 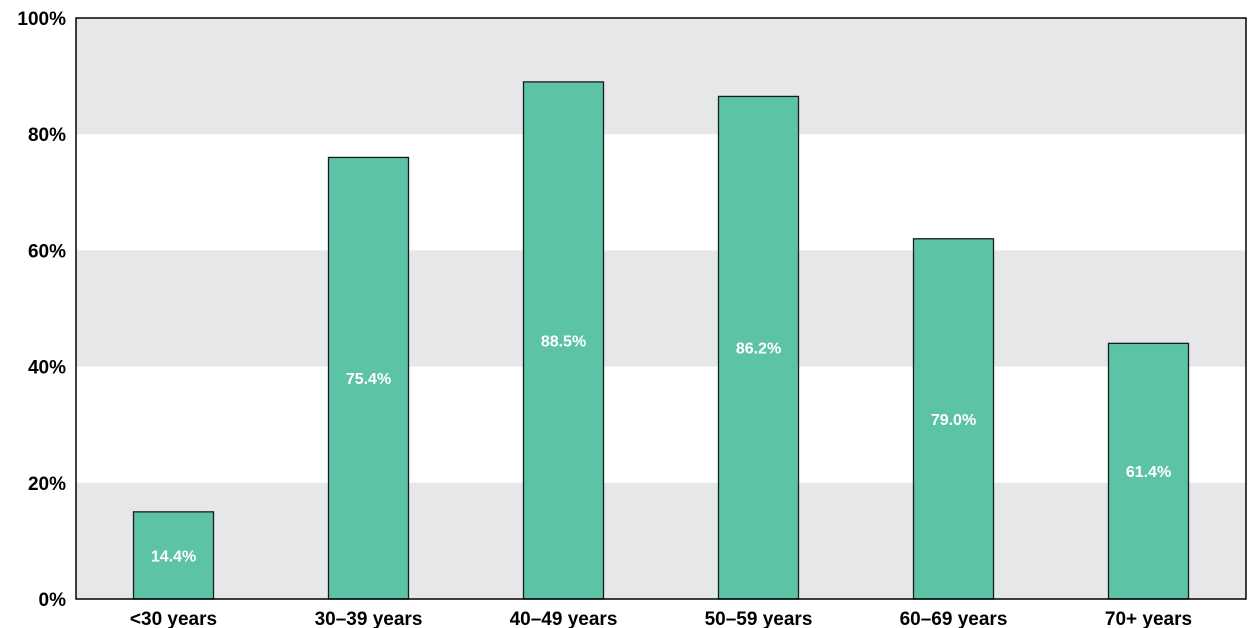 I want to click on bar-data-label: 14.4%, so click(x=173, y=556).